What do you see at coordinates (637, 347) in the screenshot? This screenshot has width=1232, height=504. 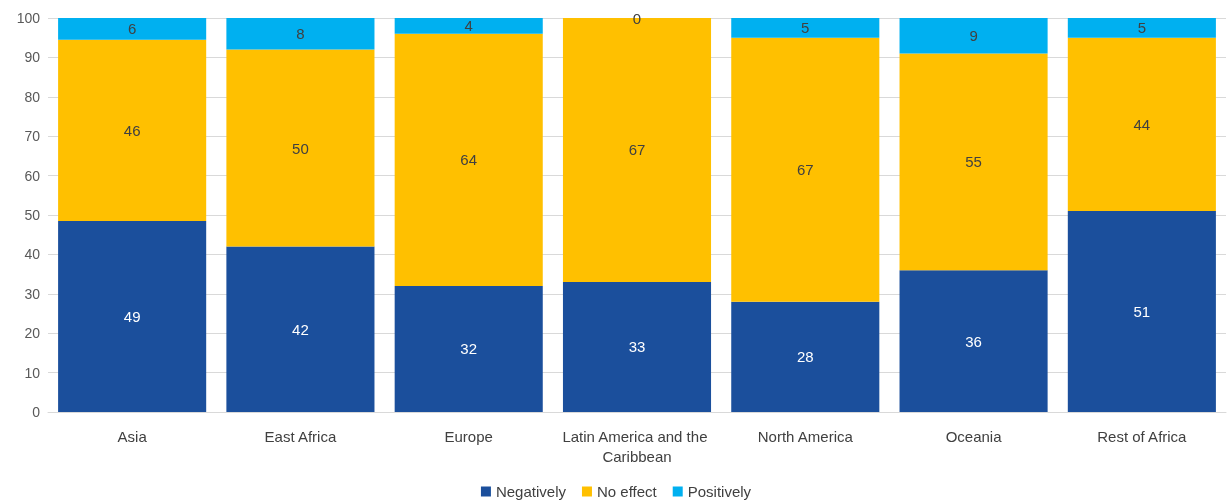 I see `data-label: 33` at bounding box center [637, 347].